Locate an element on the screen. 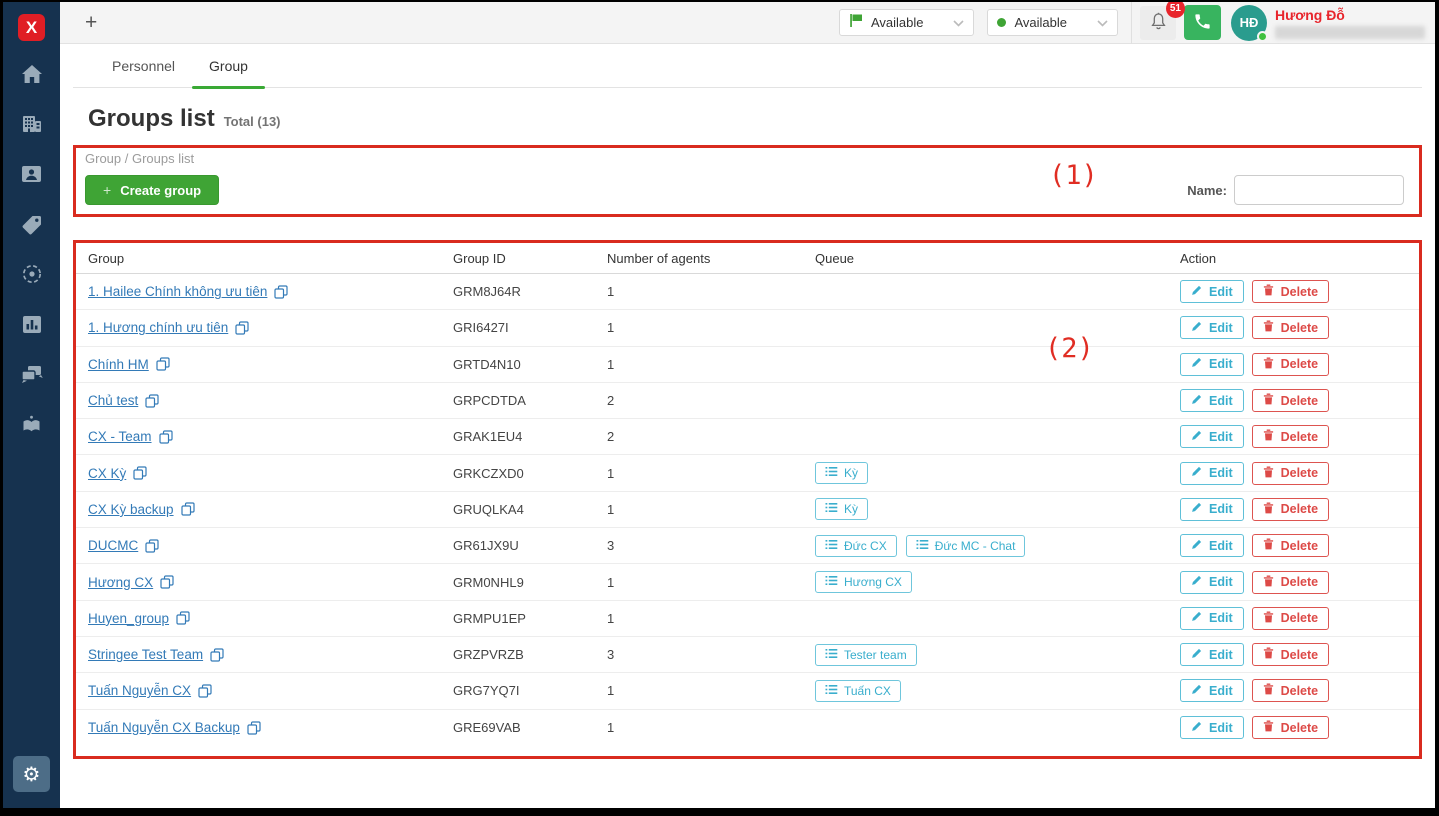 The width and height of the screenshot is (1439, 816). group-name-link: Chính HM is located at coordinates (118, 364).